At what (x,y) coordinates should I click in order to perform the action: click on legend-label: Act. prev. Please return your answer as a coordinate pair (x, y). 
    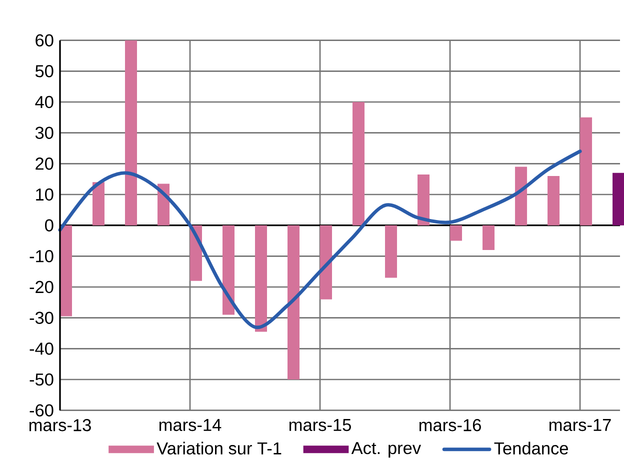
    Looking at the image, I should click on (386, 450).